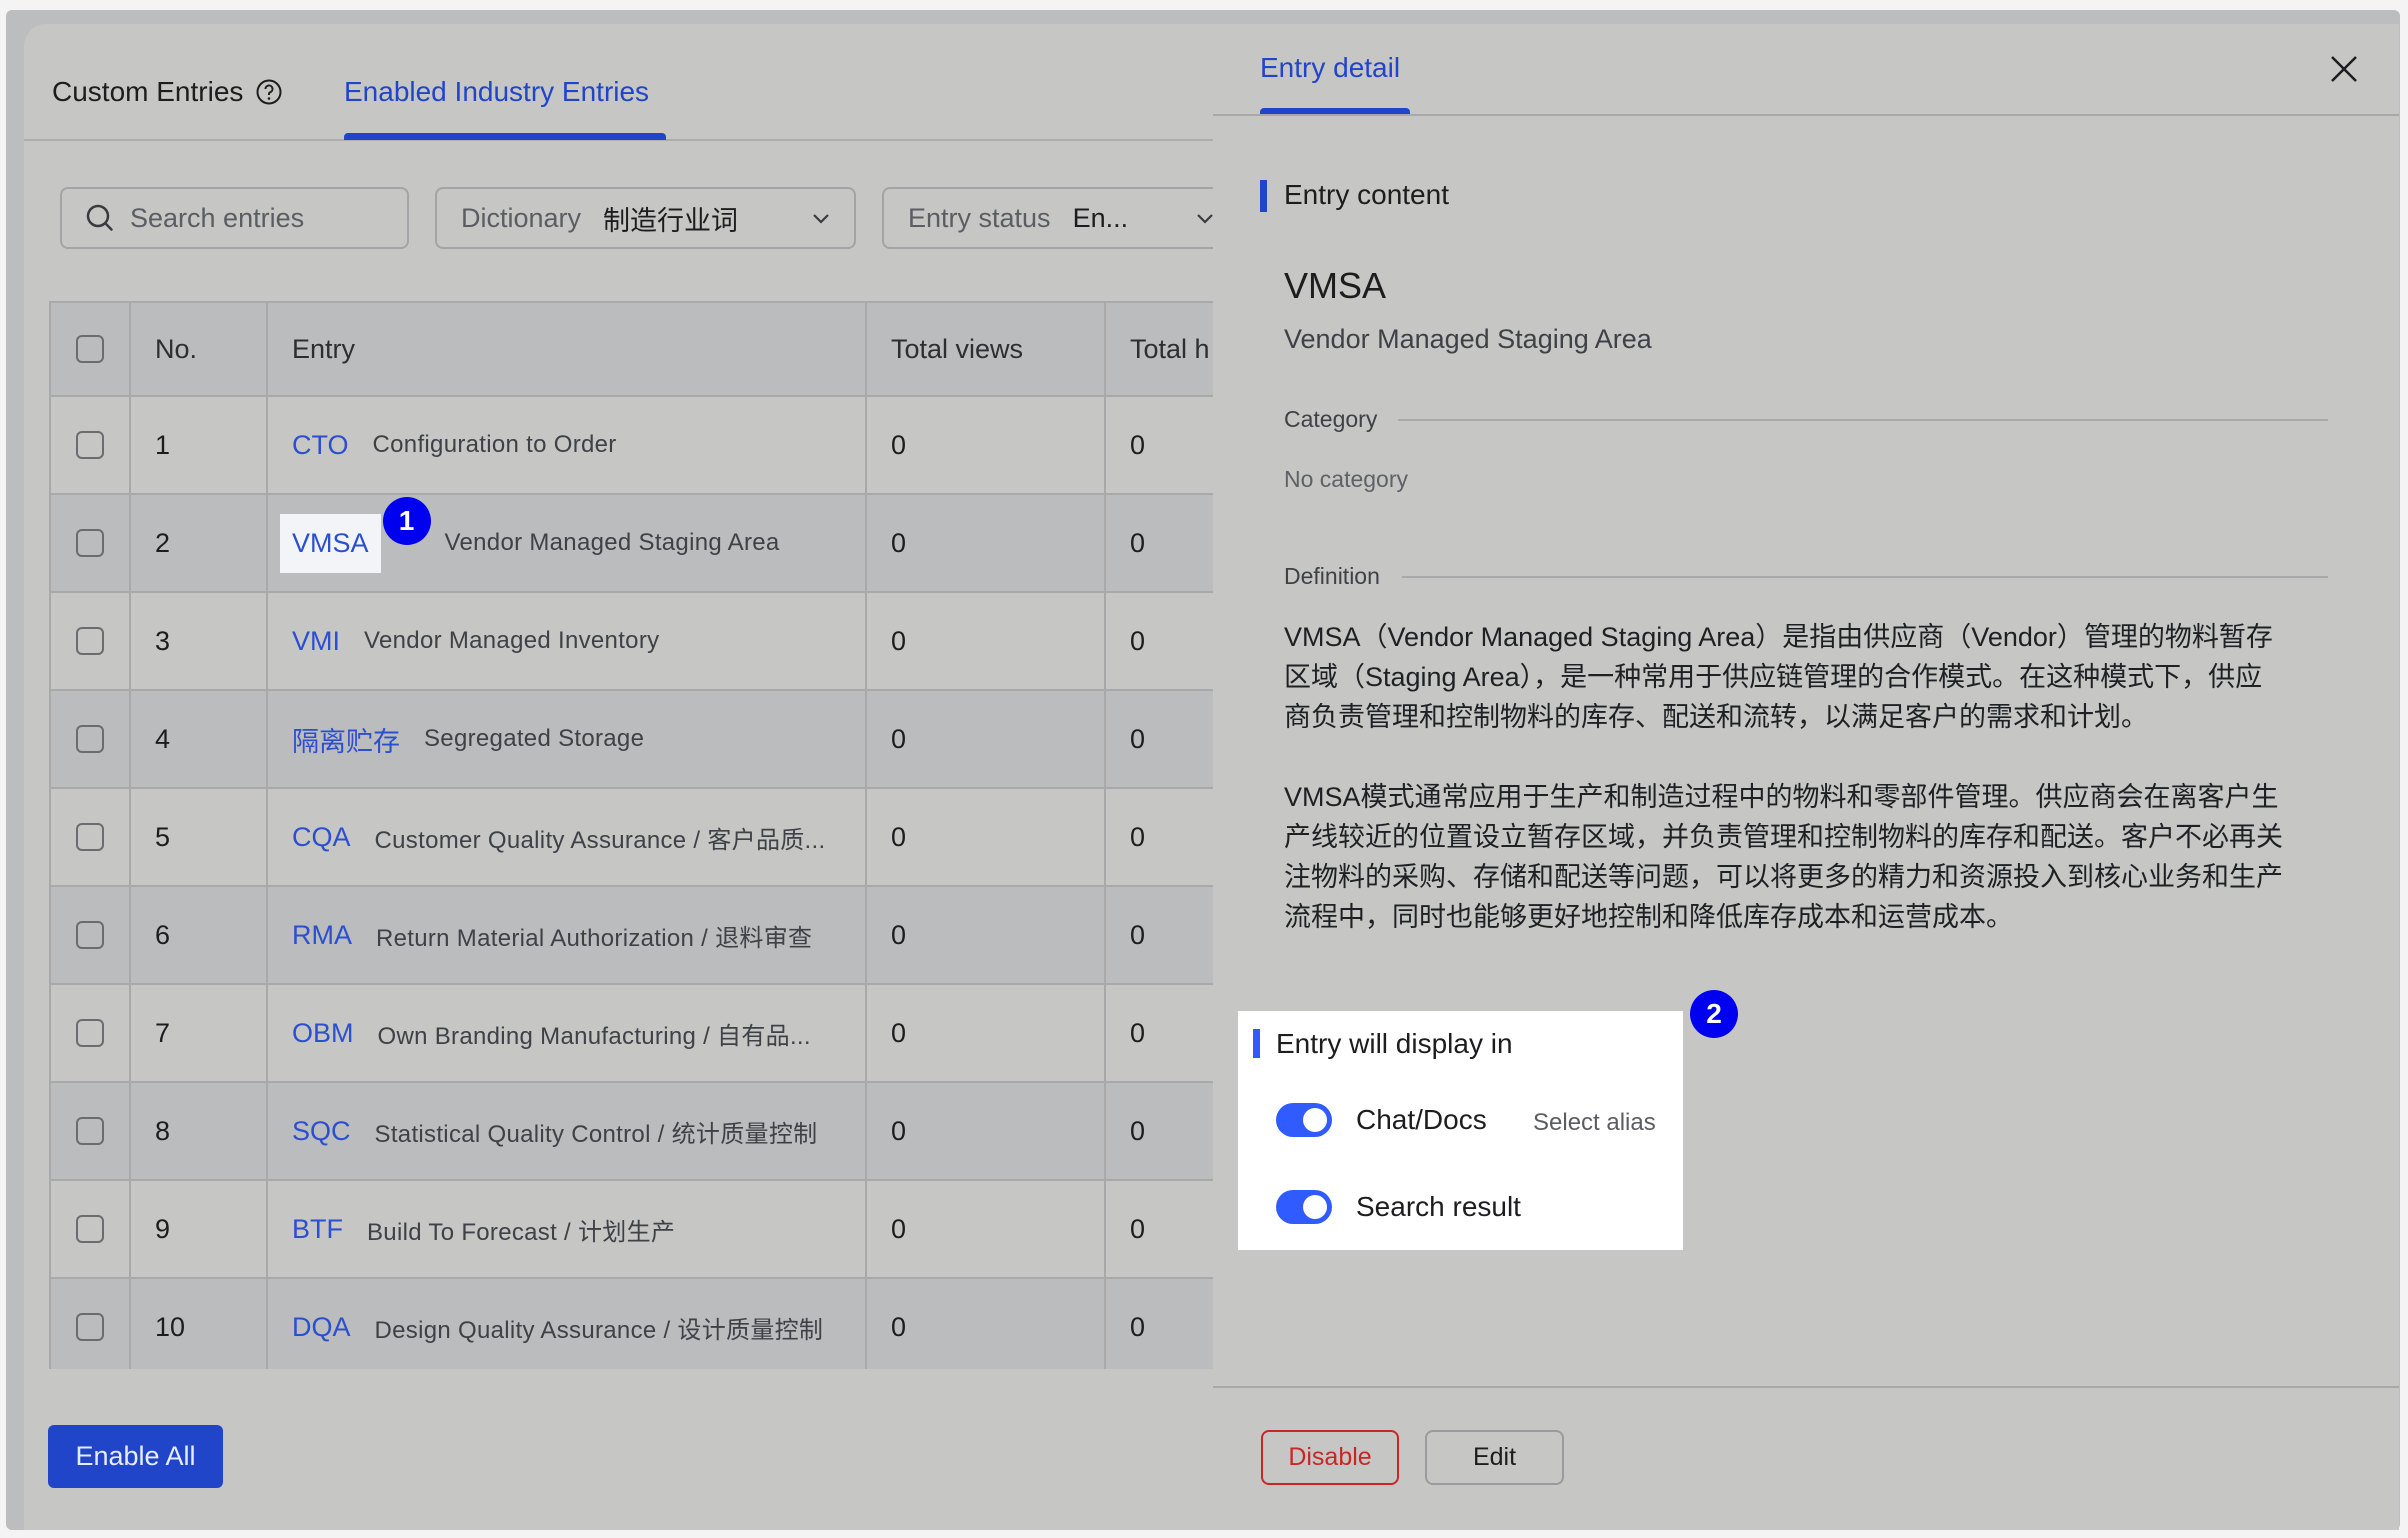 The image size is (2408, 1538). What do you see at coordinates (99, 217) in the screenshot?
I see `search-icon` at bounding box center [99, 217].